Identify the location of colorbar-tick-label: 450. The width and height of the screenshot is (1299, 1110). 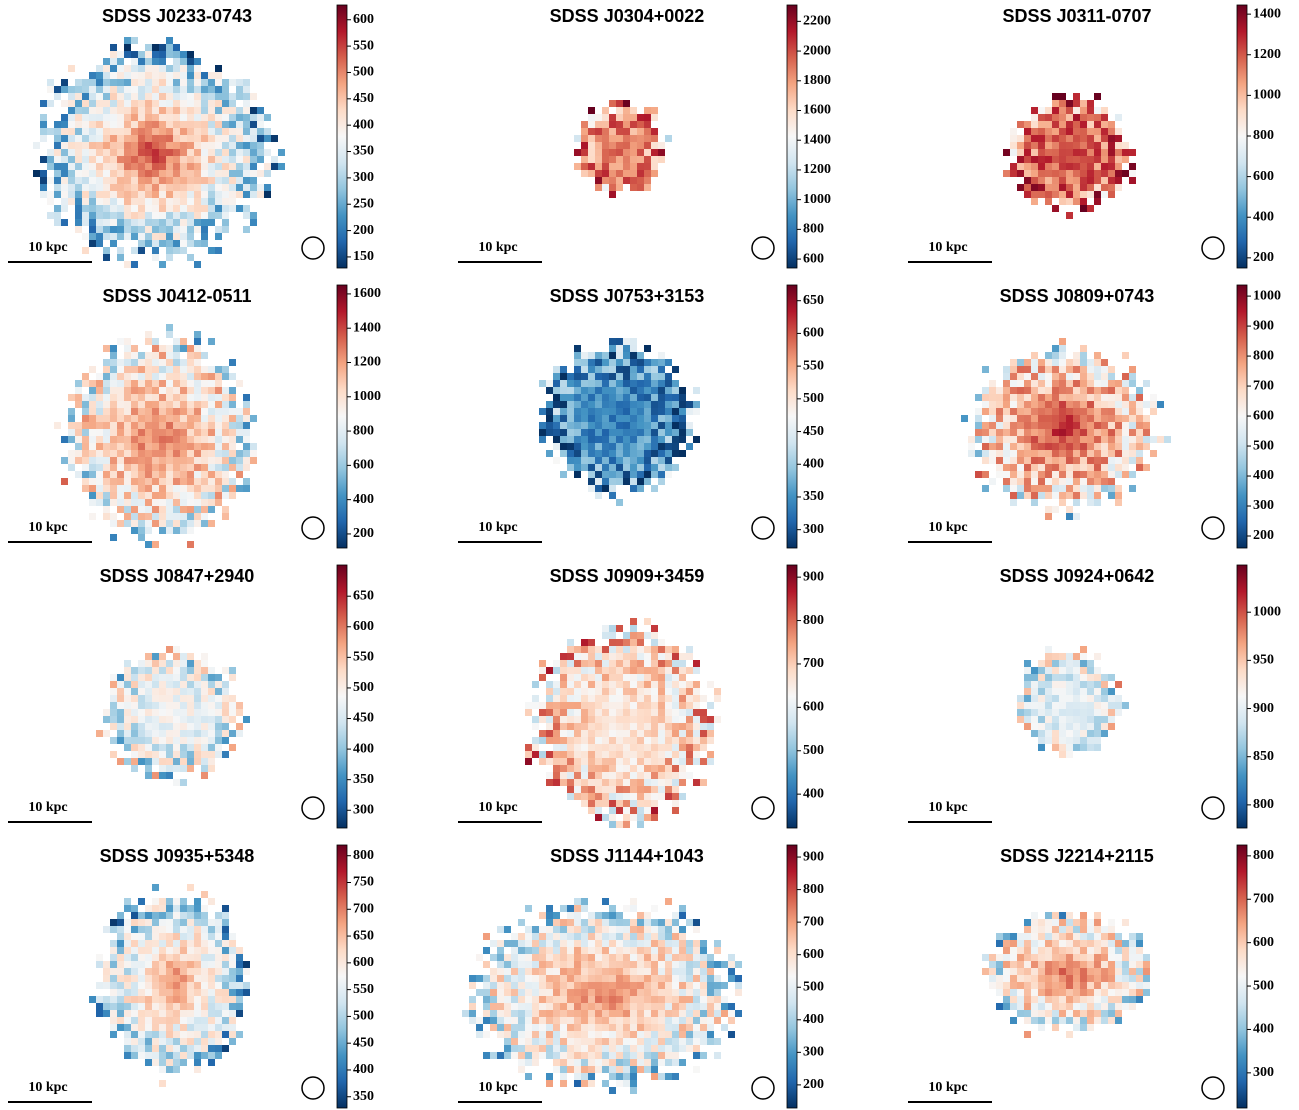
(363, 98).